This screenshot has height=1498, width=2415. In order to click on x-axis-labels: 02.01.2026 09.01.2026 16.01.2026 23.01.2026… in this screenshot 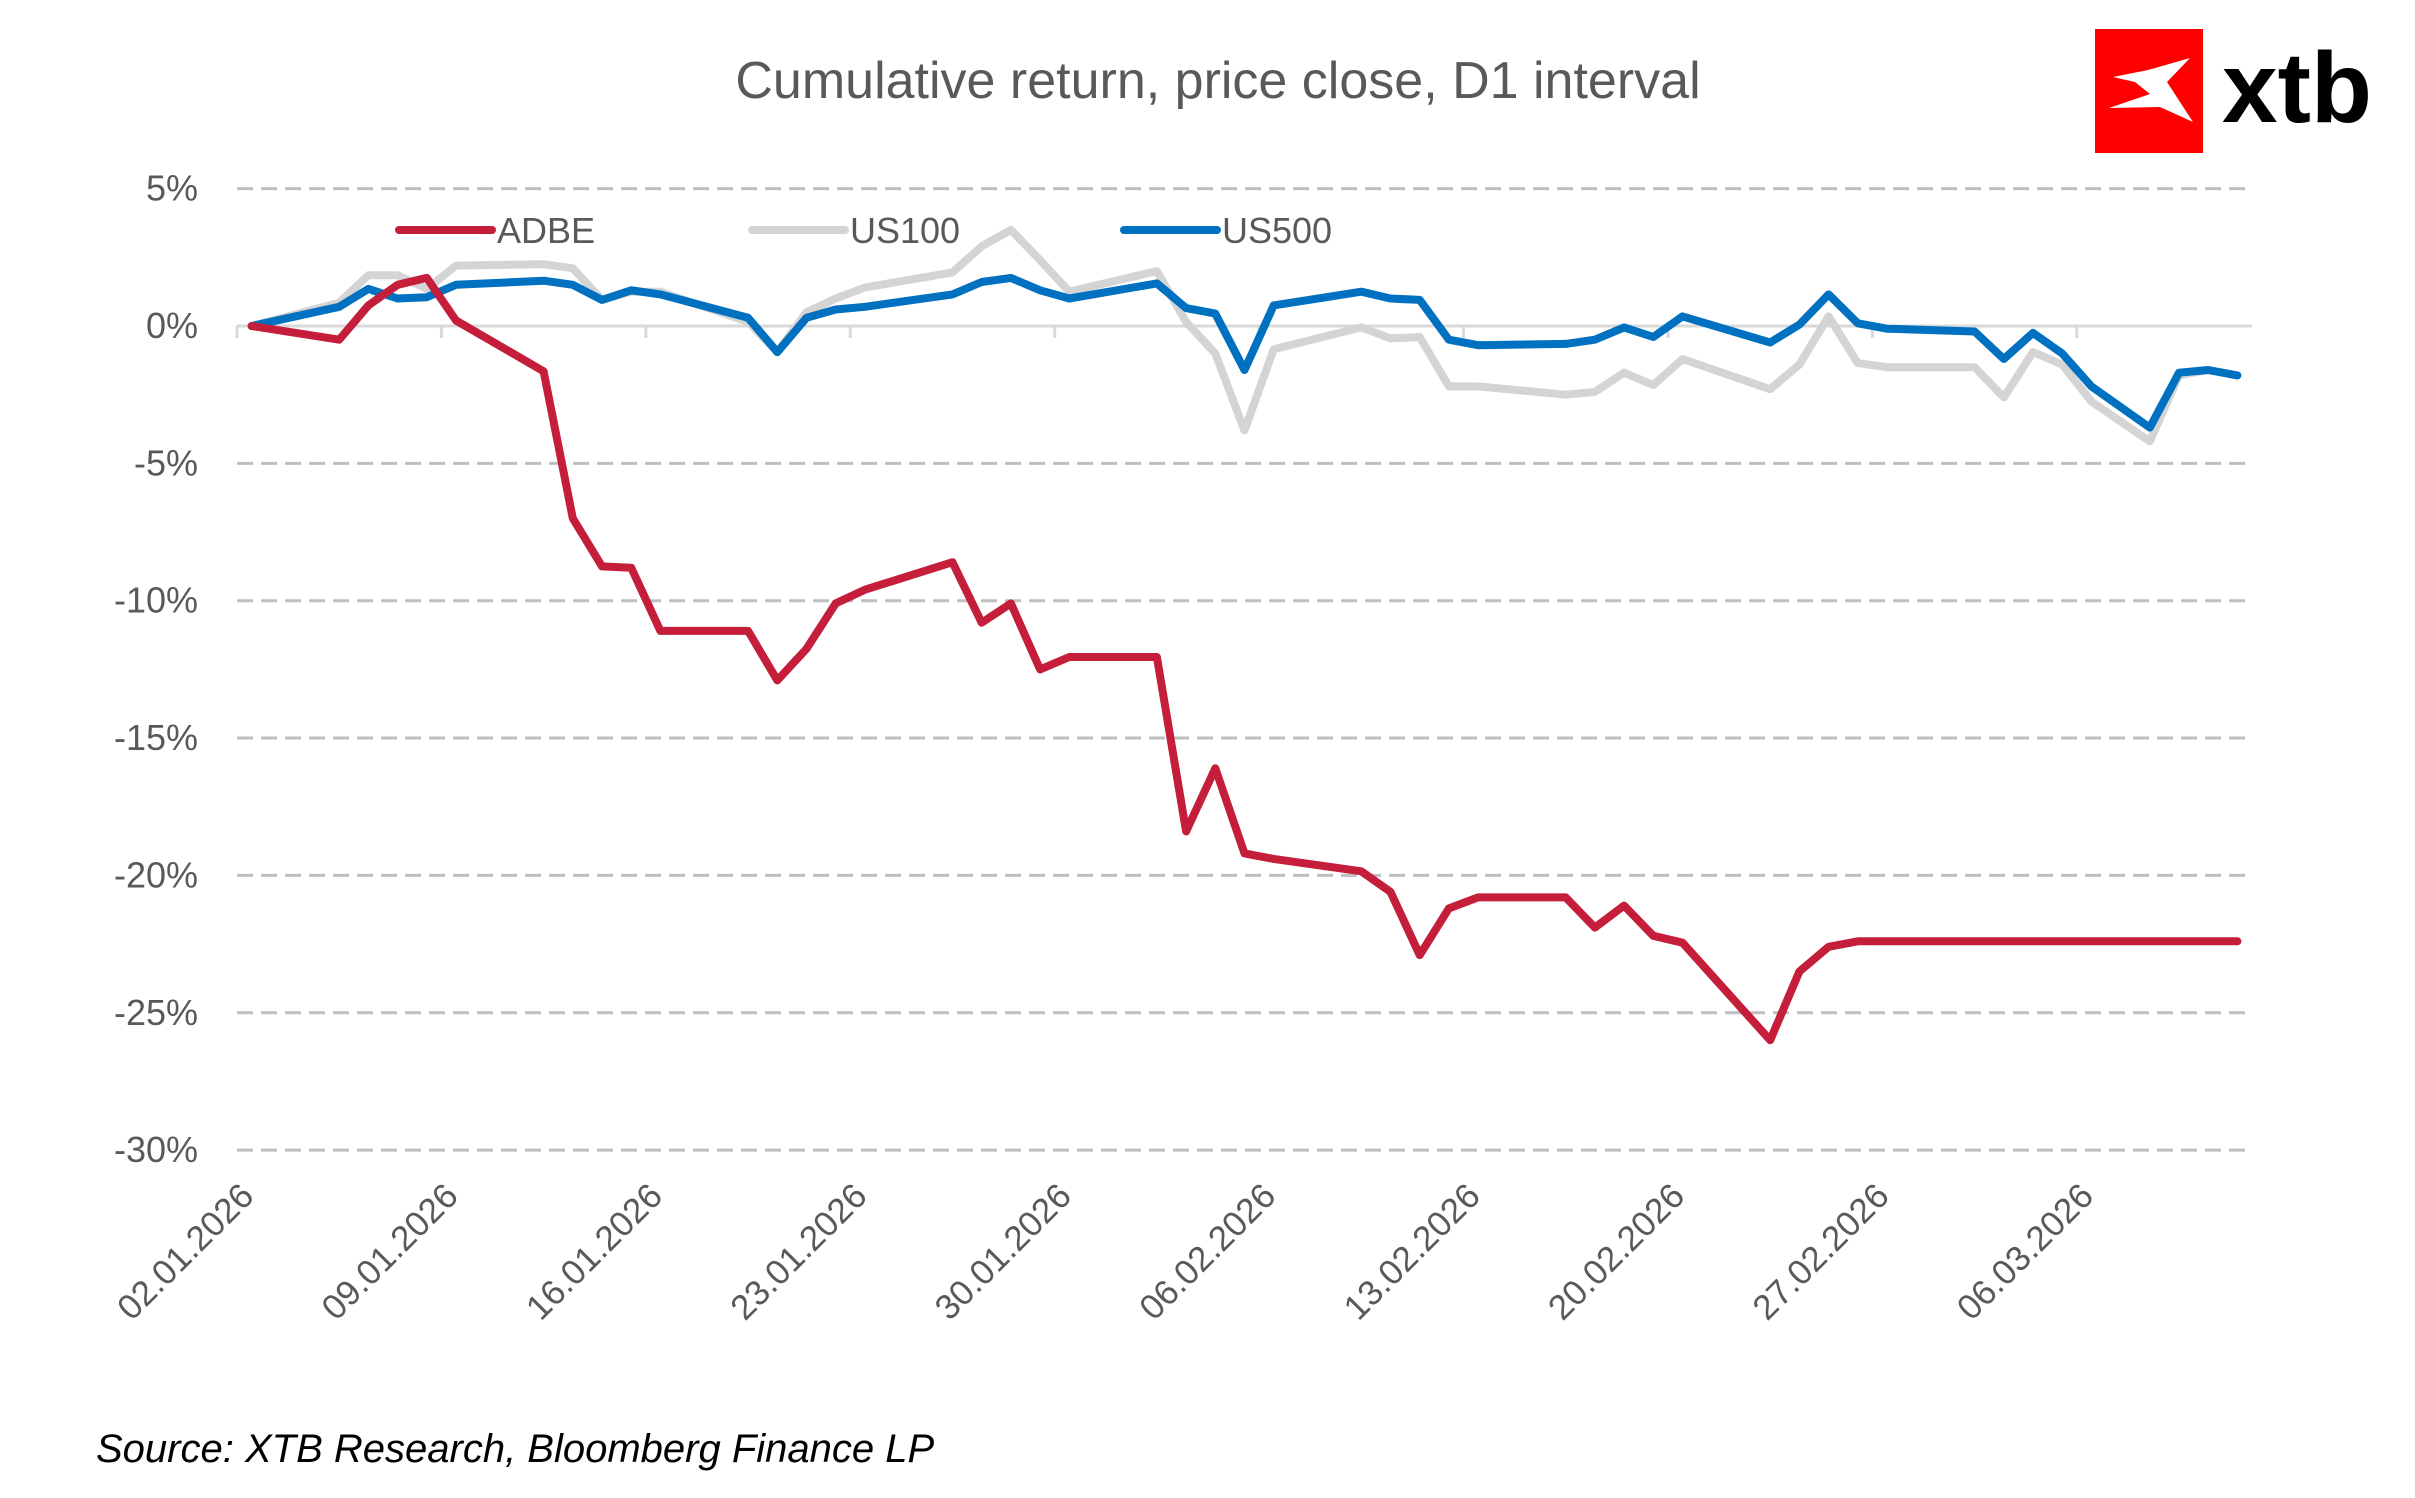, I will do `click(1105, 1251)`.